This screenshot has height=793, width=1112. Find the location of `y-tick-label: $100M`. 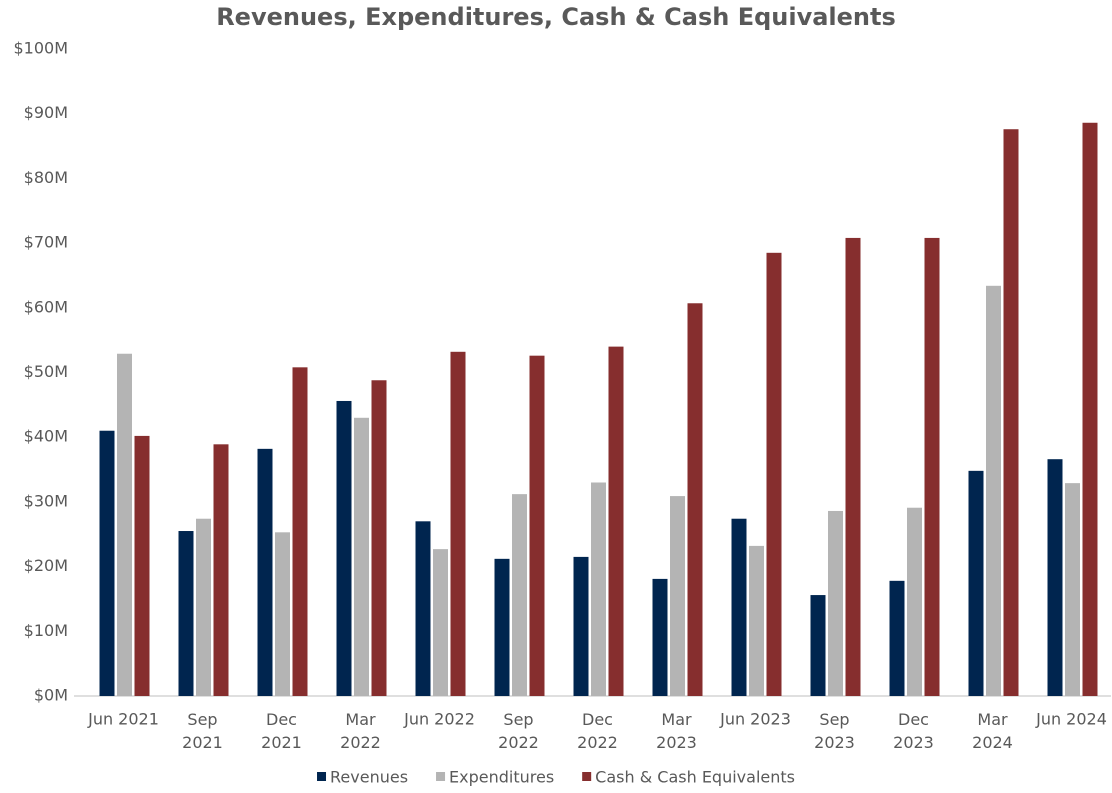

y-tick-label: $100M is located at coordinates (40, 48).